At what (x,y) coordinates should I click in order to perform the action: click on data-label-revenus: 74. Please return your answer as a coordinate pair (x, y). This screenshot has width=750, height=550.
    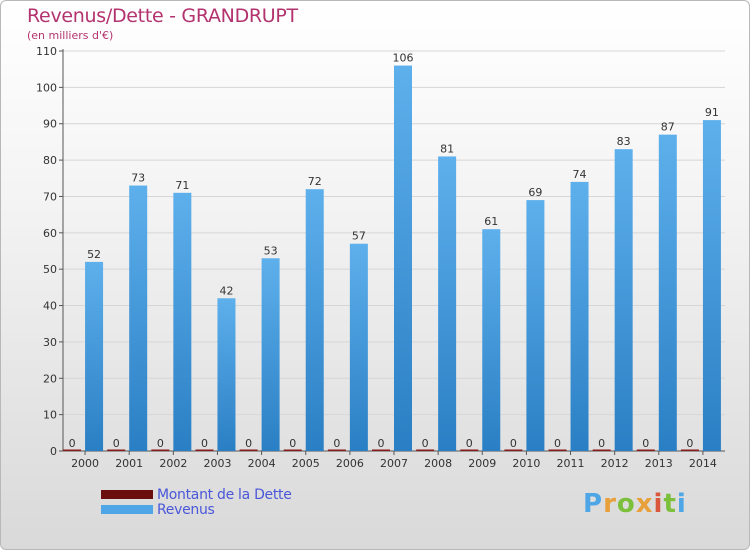
    Looking at the image, I should click on (580, 174).